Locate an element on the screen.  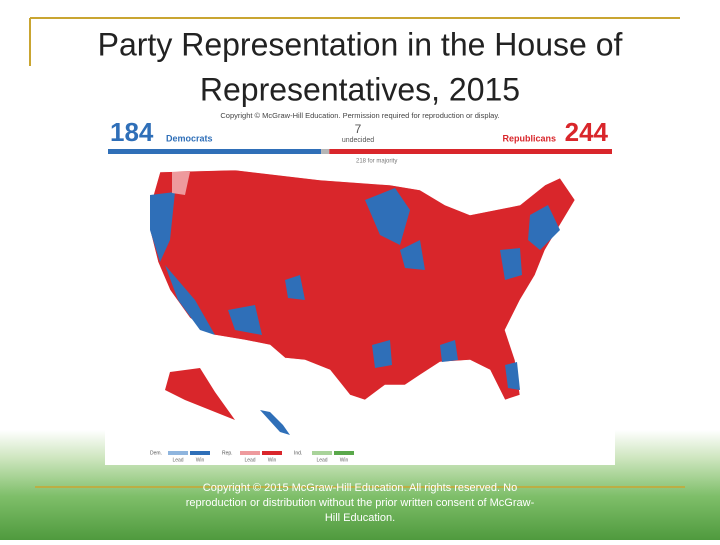
legend: Dem. Lead Win Rep. Lead Win Ind. Lead Win is located at coordinates (252, 456).